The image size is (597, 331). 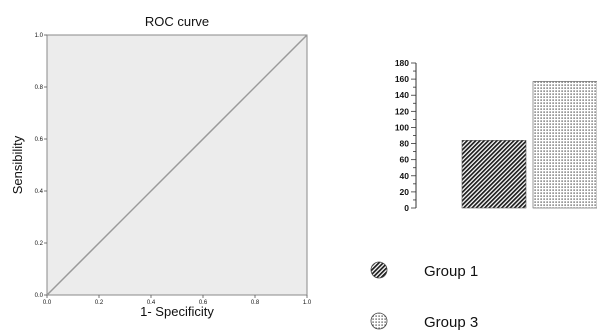 What do you see at coordinates (529, 145) in the screenshot?
I see `bar-series` at bounding box center [529, 145].